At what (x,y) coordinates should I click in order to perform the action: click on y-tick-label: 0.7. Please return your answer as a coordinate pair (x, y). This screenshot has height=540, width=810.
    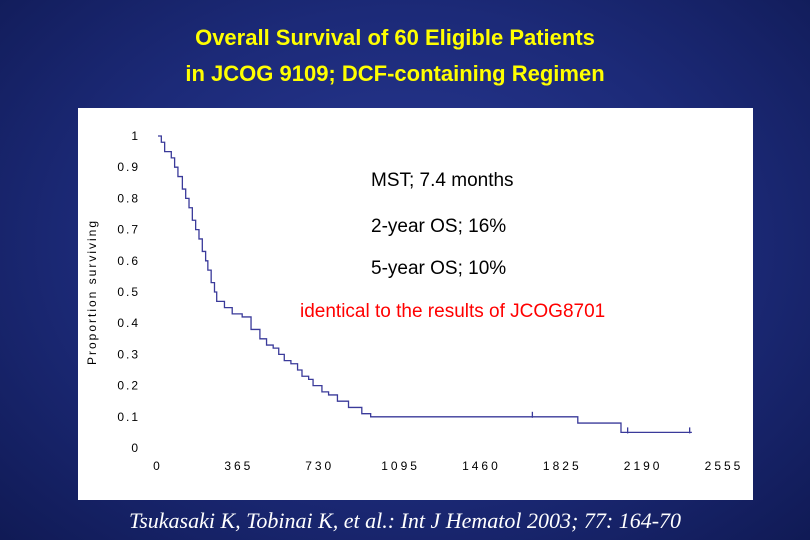
    Looking at the image, I should click on (128, 230).